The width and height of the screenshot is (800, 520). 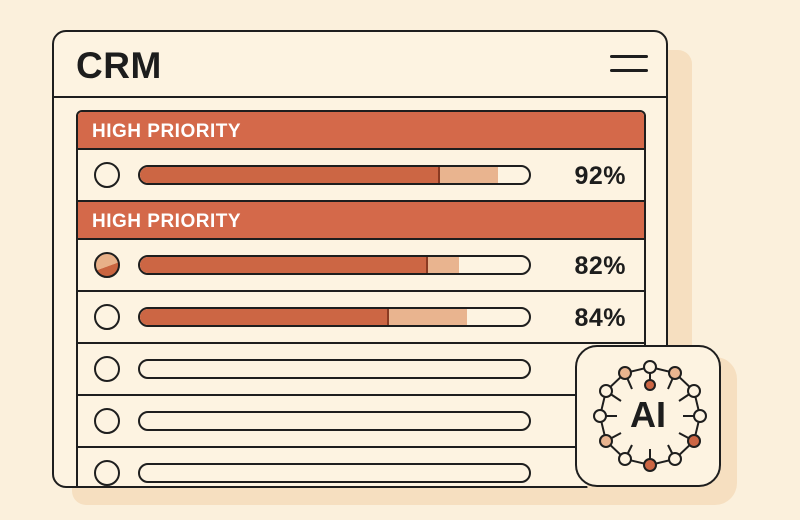 I want to click on ai-badge-label: AI, so click(x=648, y=414).